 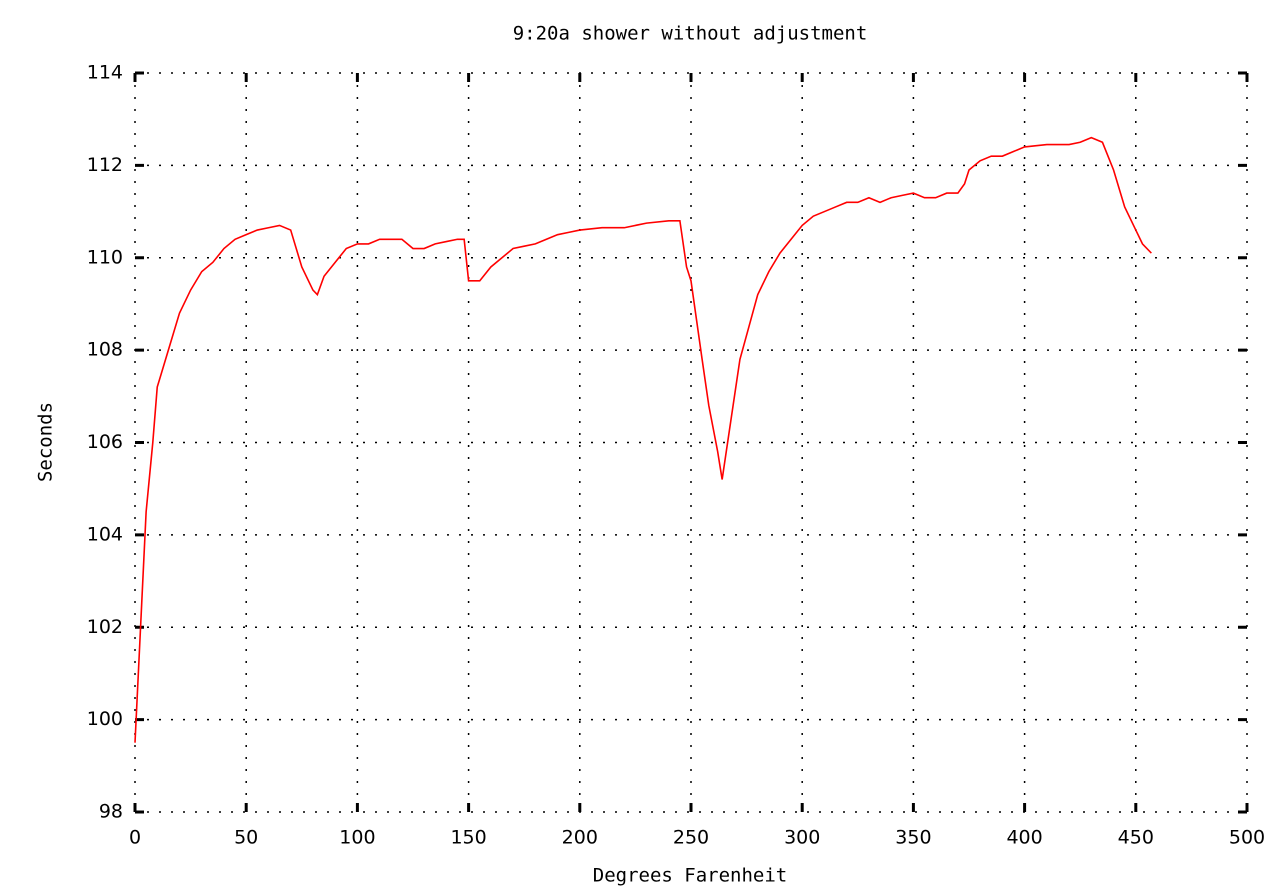 I want to click on y-tick-label: 112, so click(x=105, y=165).